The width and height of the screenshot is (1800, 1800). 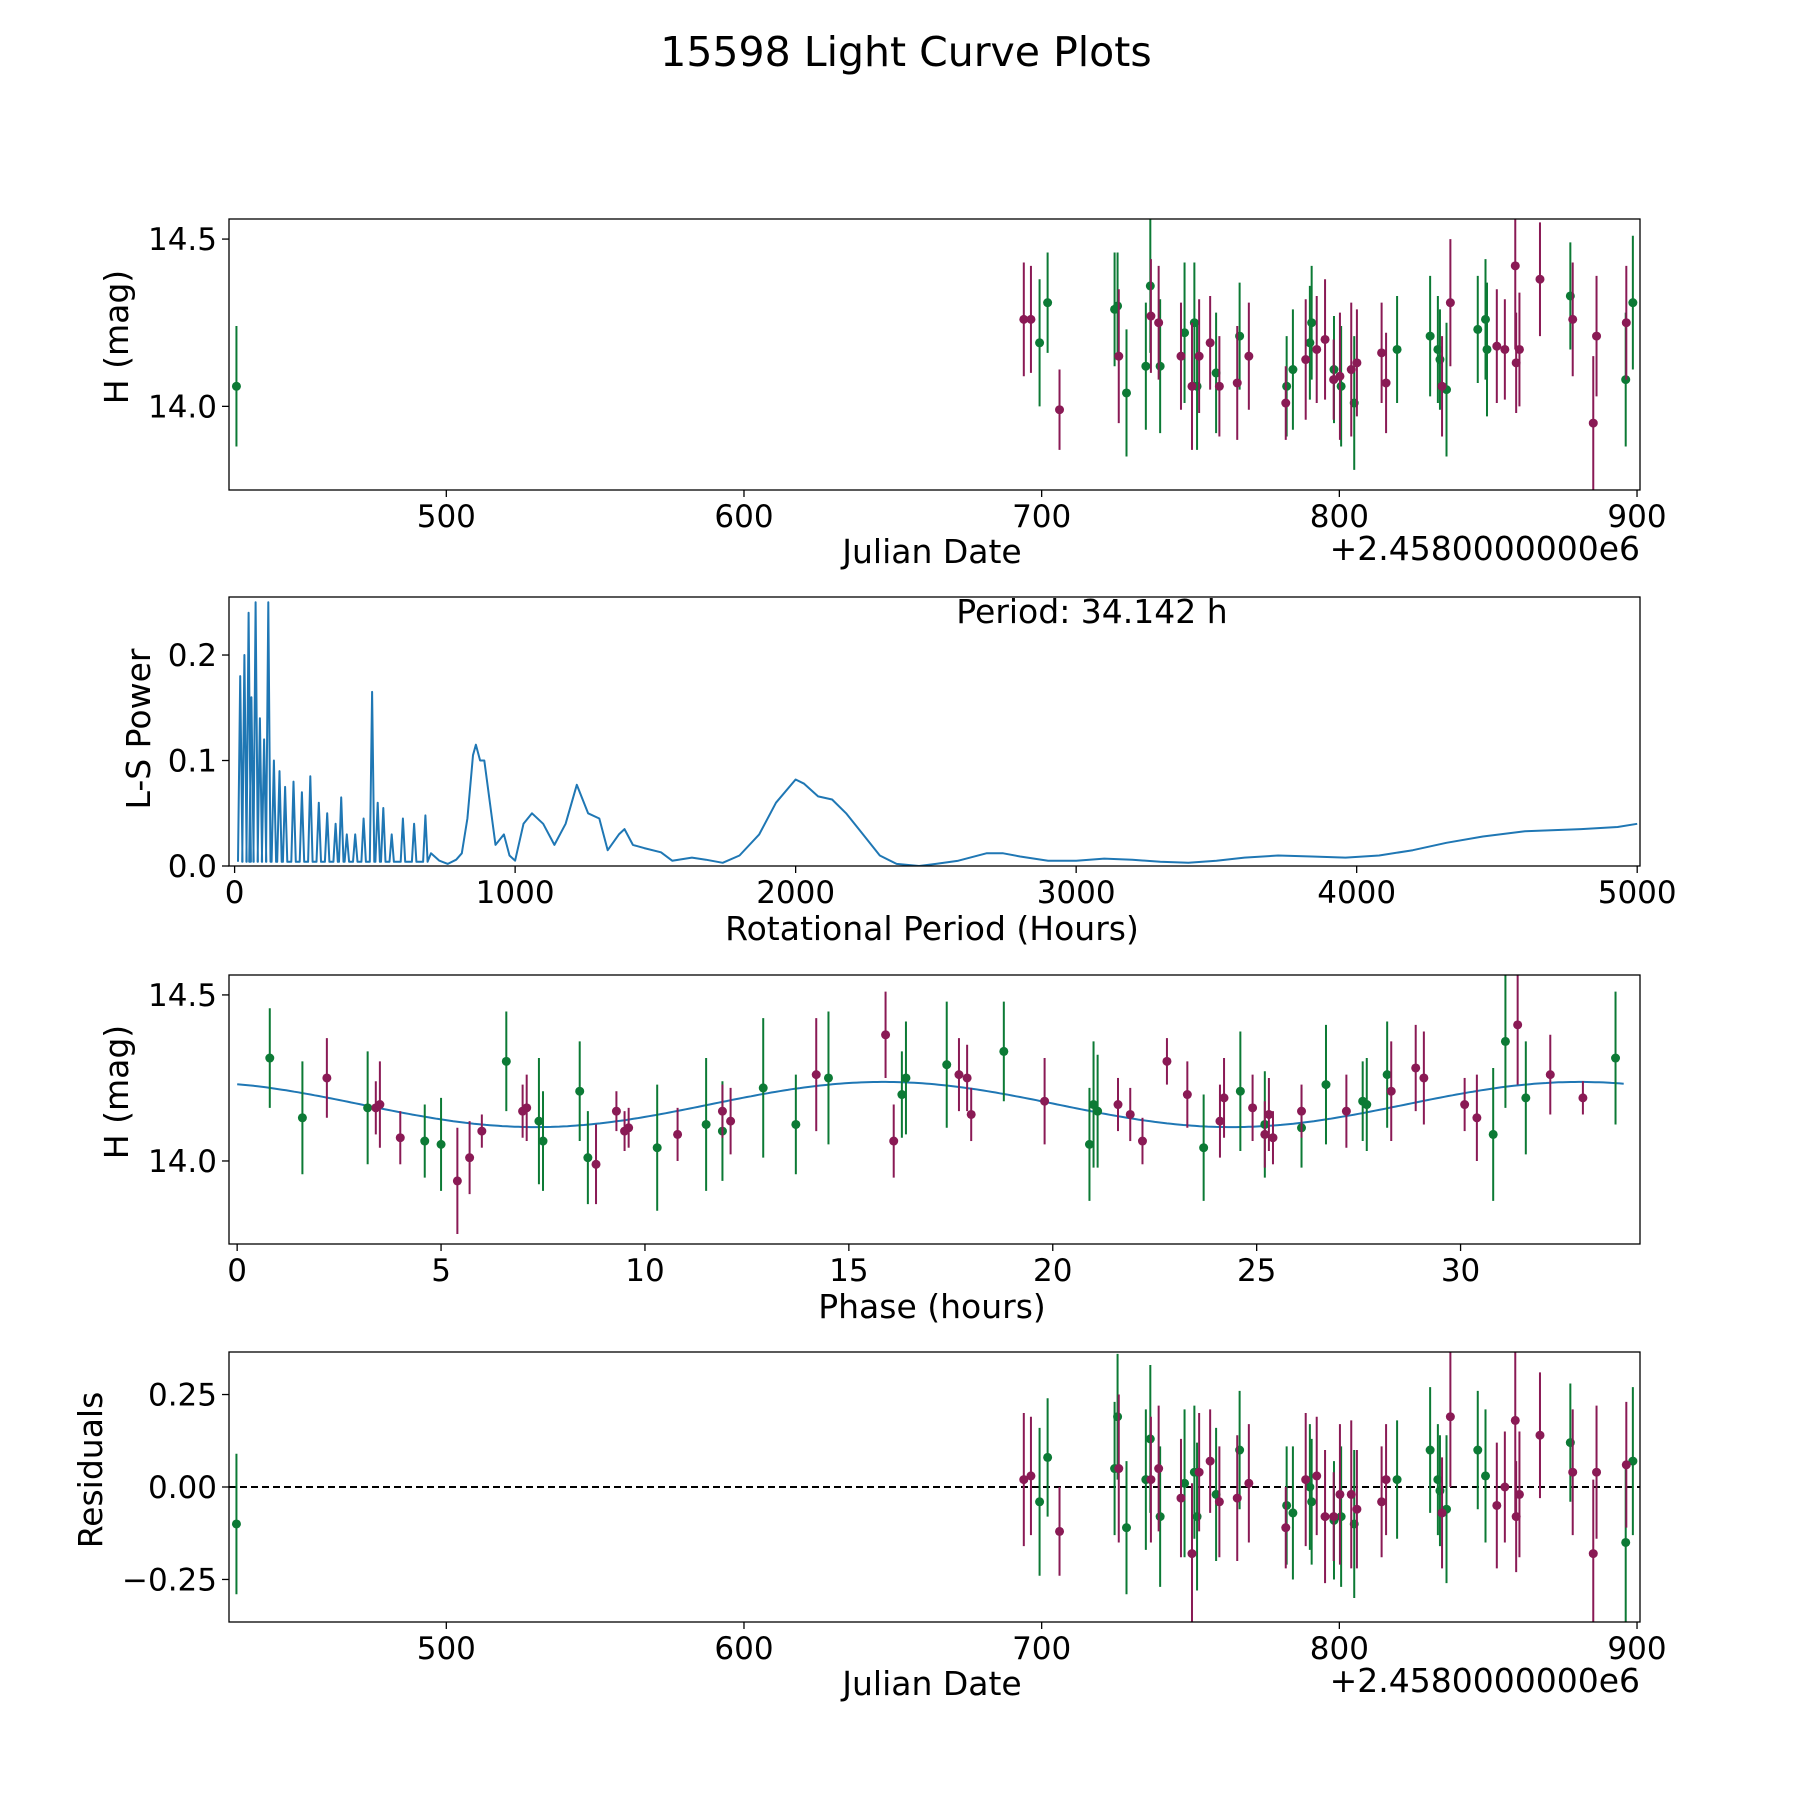 What do you see at coordinates (932, 1306) in the screenshot?
I see `phased-xlabel: Phase (hours)` at bounding box center [932, 1306].